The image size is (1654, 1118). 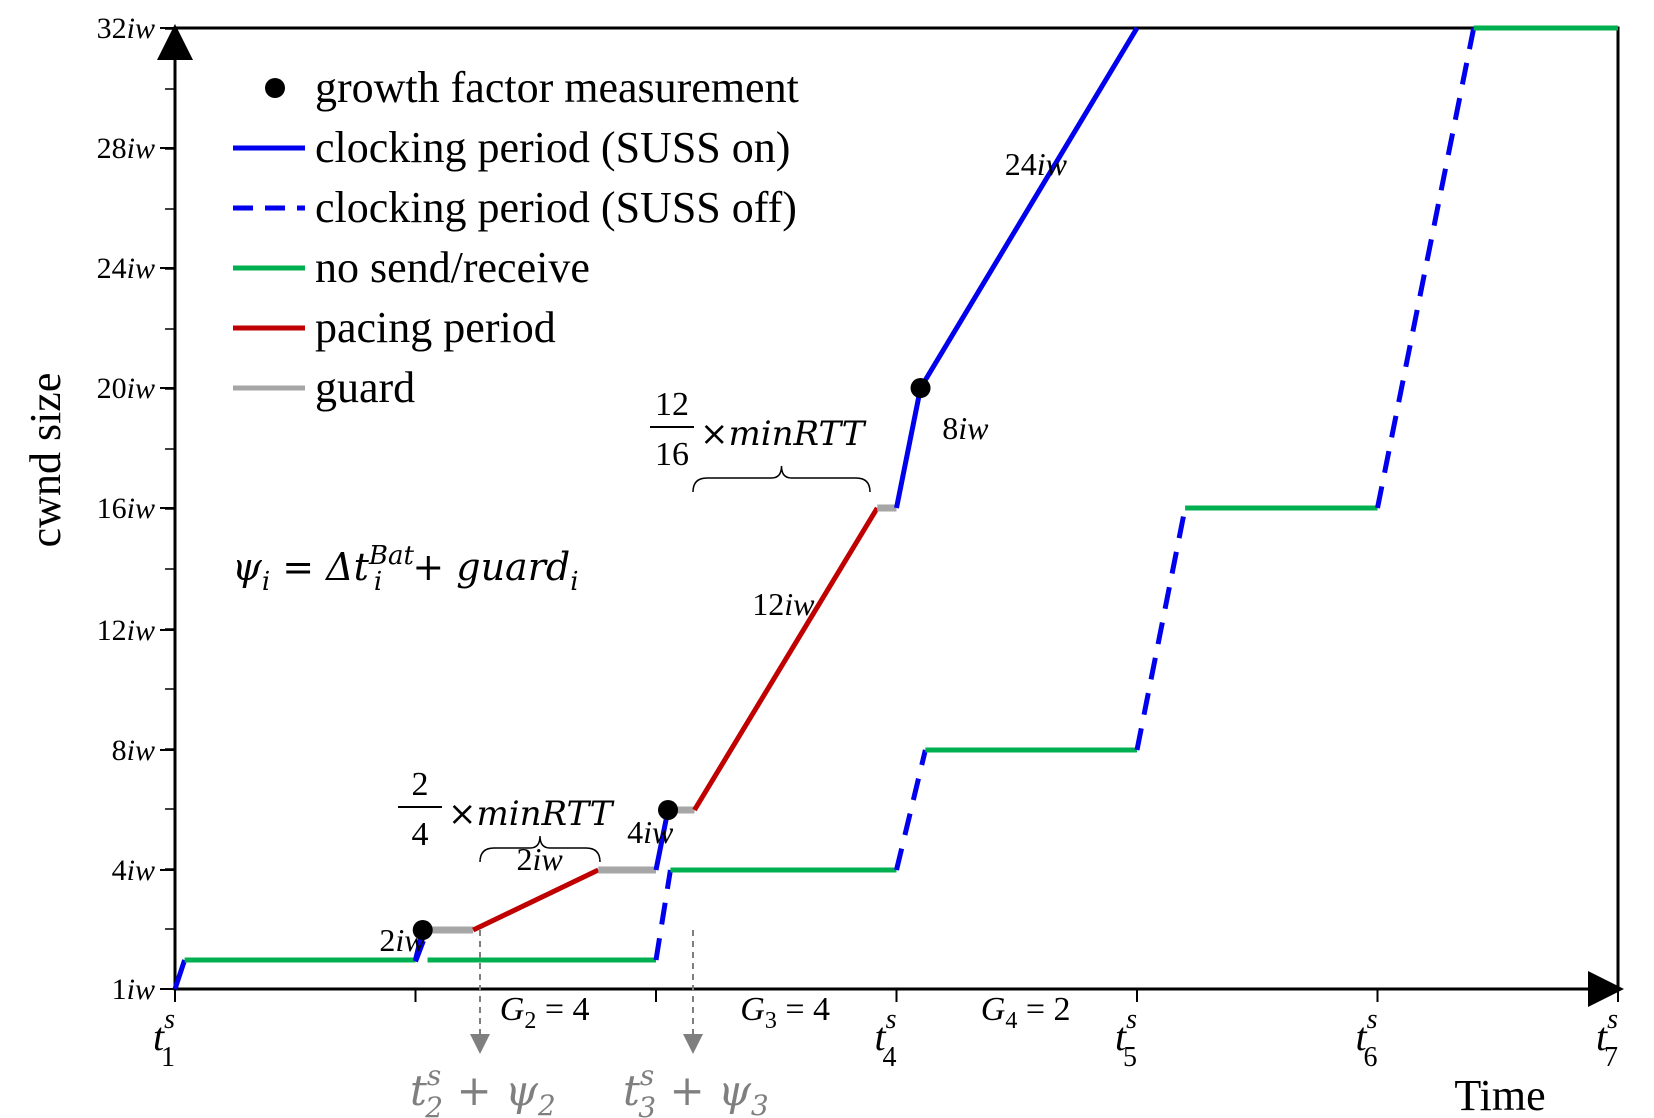 What do you see at coordinates (556, 207) in the screenshot?
I see `legend-label: clocking period (SUSS off)` at bounding box center [556, 207].